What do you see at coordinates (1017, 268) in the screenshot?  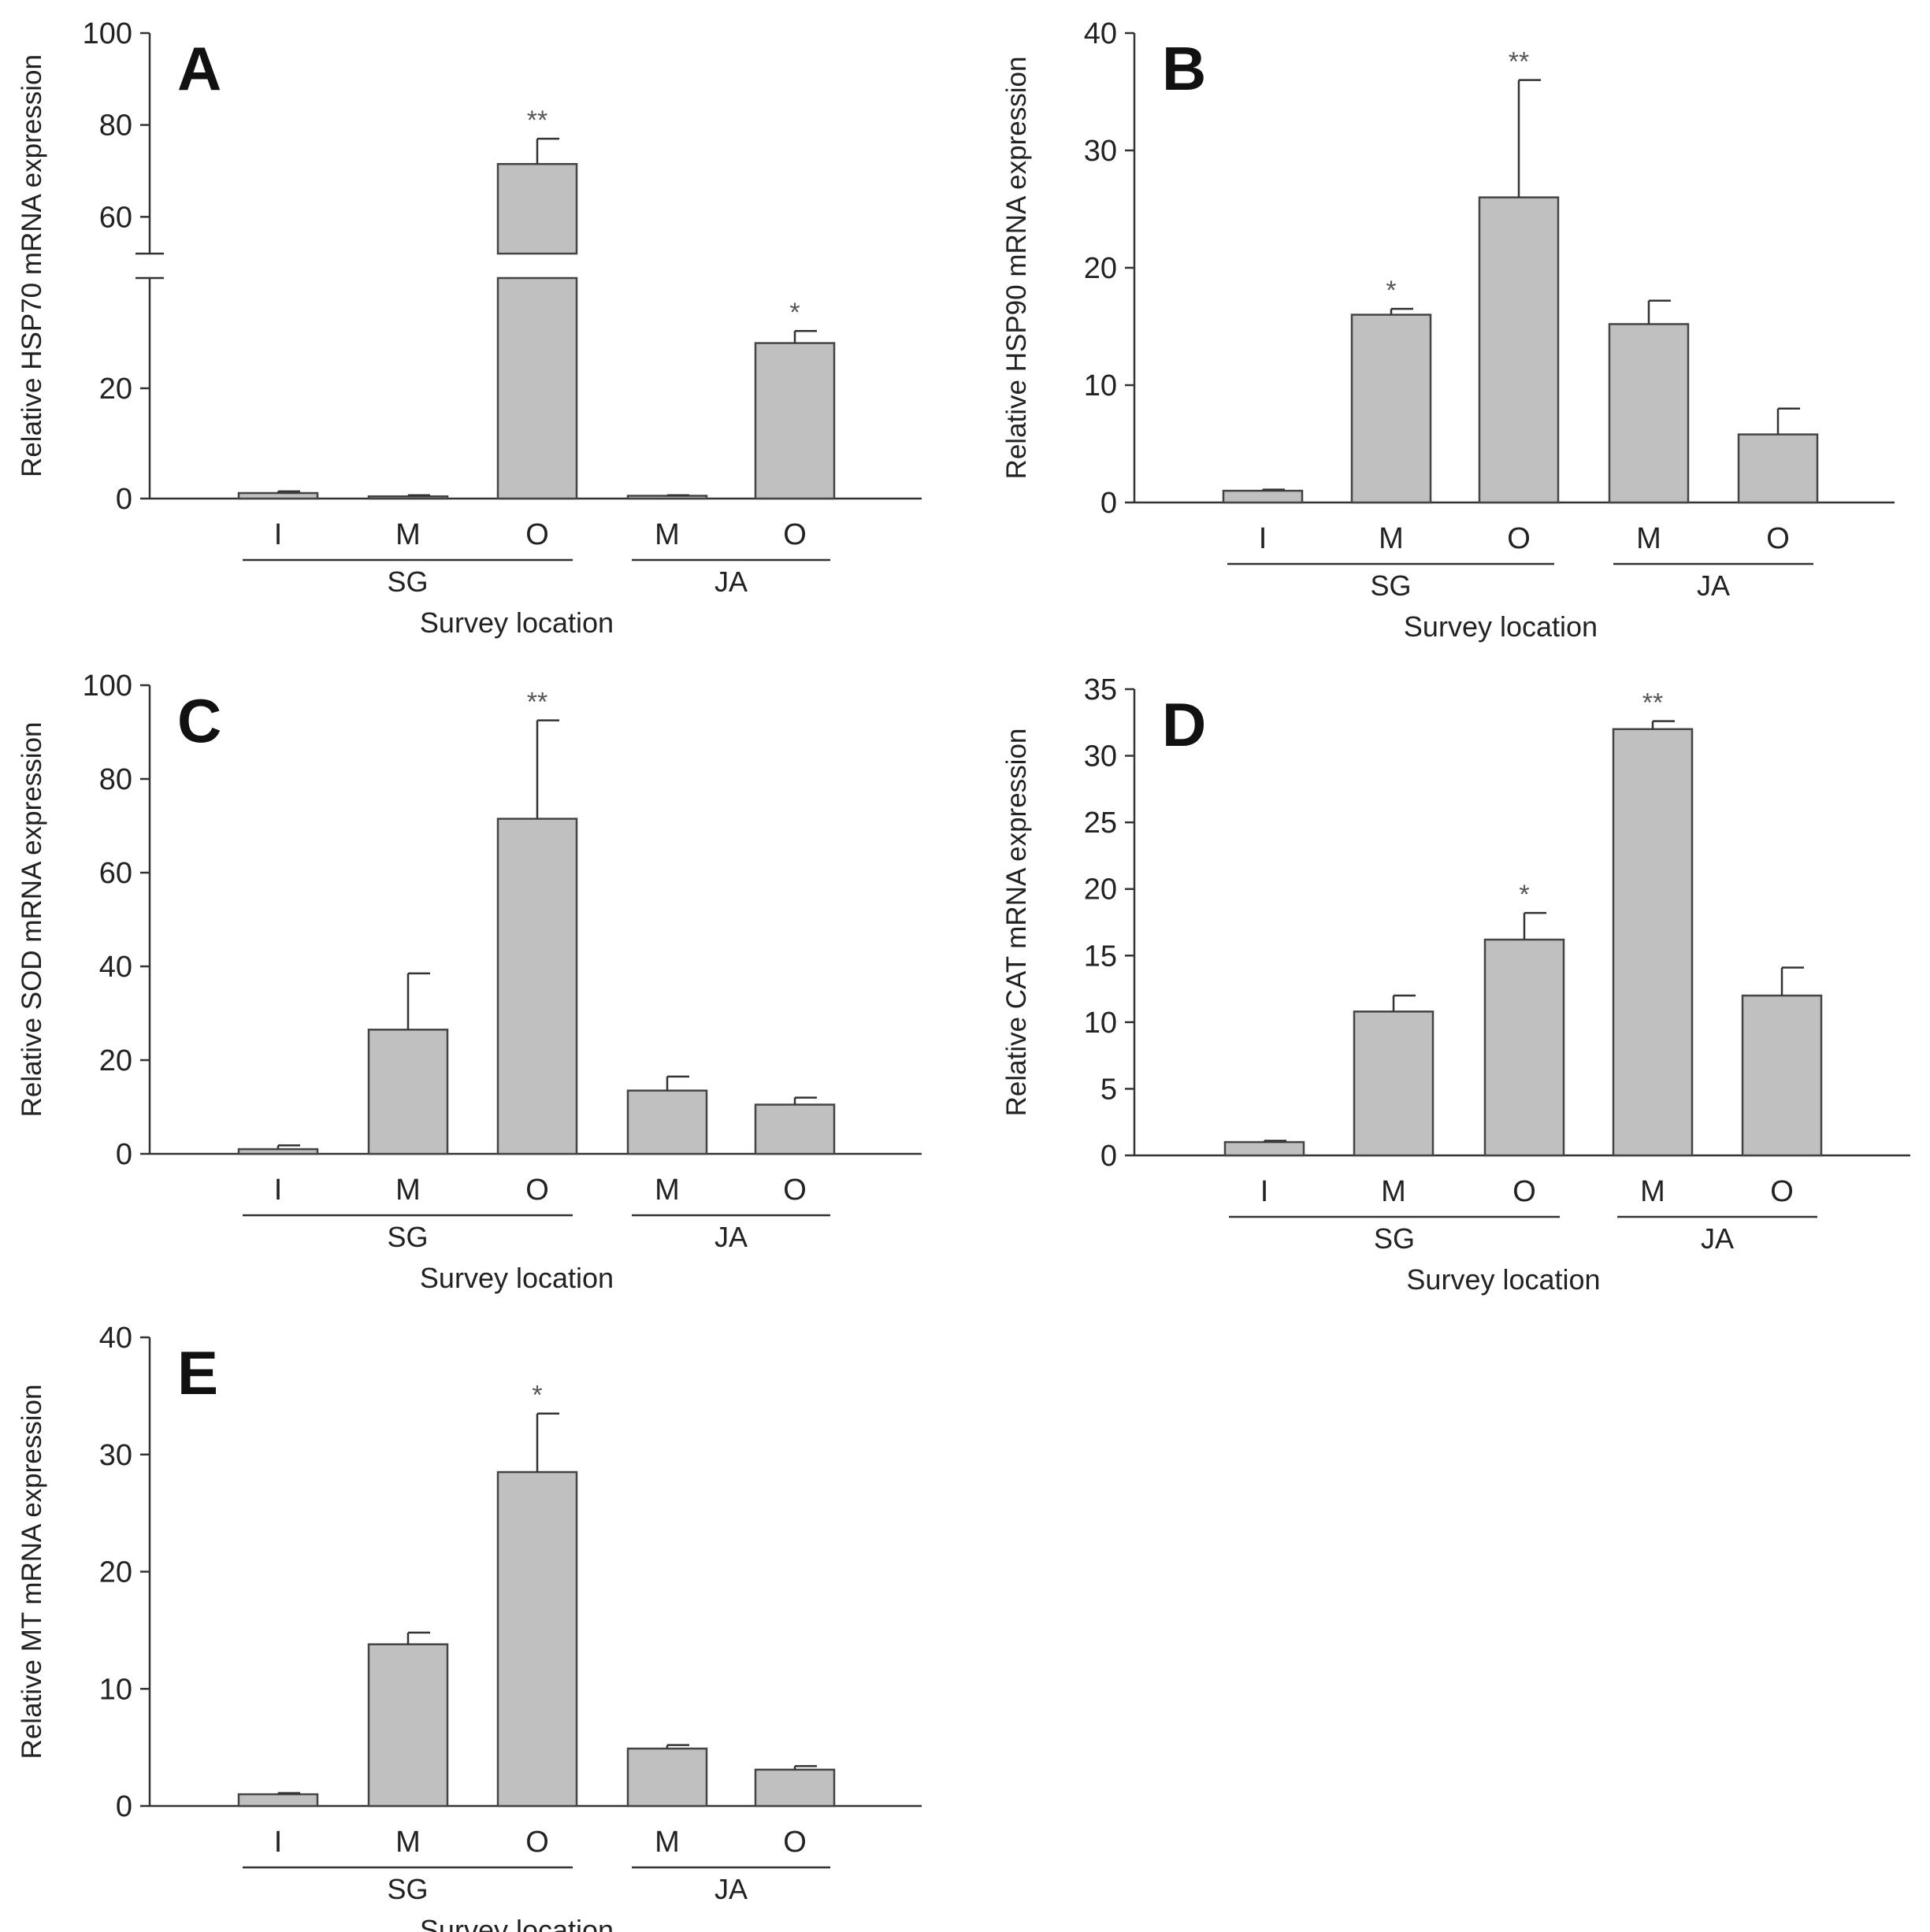 I see `y-axis-title: Relative HSP90 mRNA expression` at bounding box center [1017, 268].